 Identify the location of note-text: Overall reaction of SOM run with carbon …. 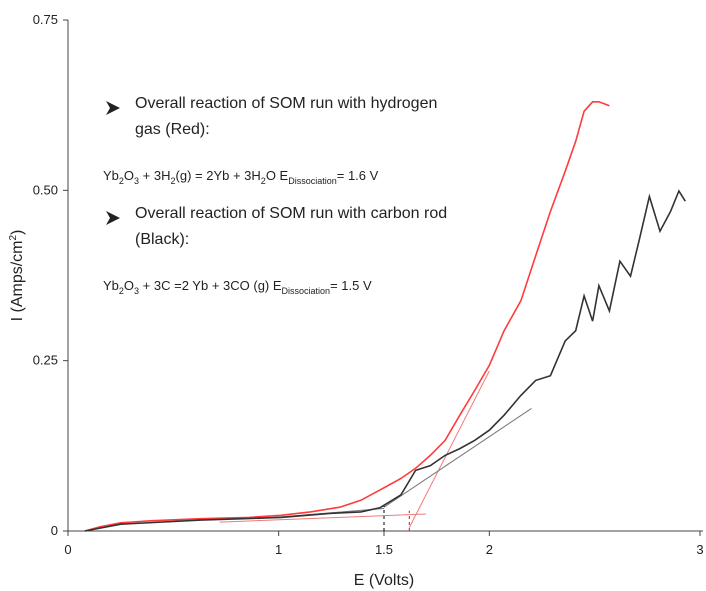
(291, 213).